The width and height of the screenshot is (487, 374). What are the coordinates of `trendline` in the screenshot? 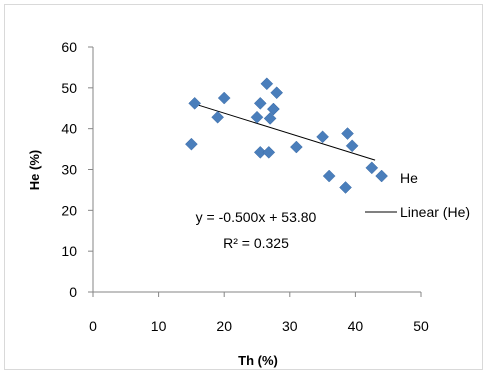 It's located at (283, 131).